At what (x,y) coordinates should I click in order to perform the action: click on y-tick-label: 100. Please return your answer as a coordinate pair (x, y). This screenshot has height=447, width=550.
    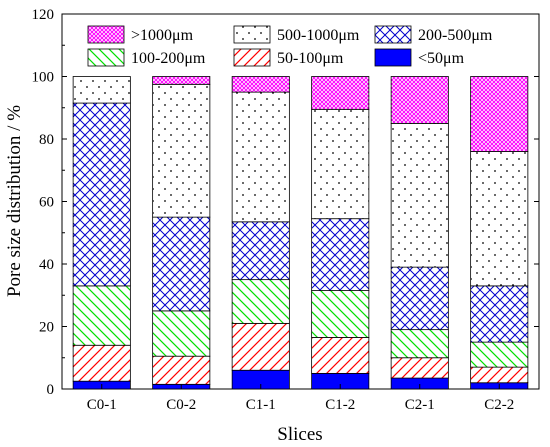
    Looking at the image, I should click on (43, 78).